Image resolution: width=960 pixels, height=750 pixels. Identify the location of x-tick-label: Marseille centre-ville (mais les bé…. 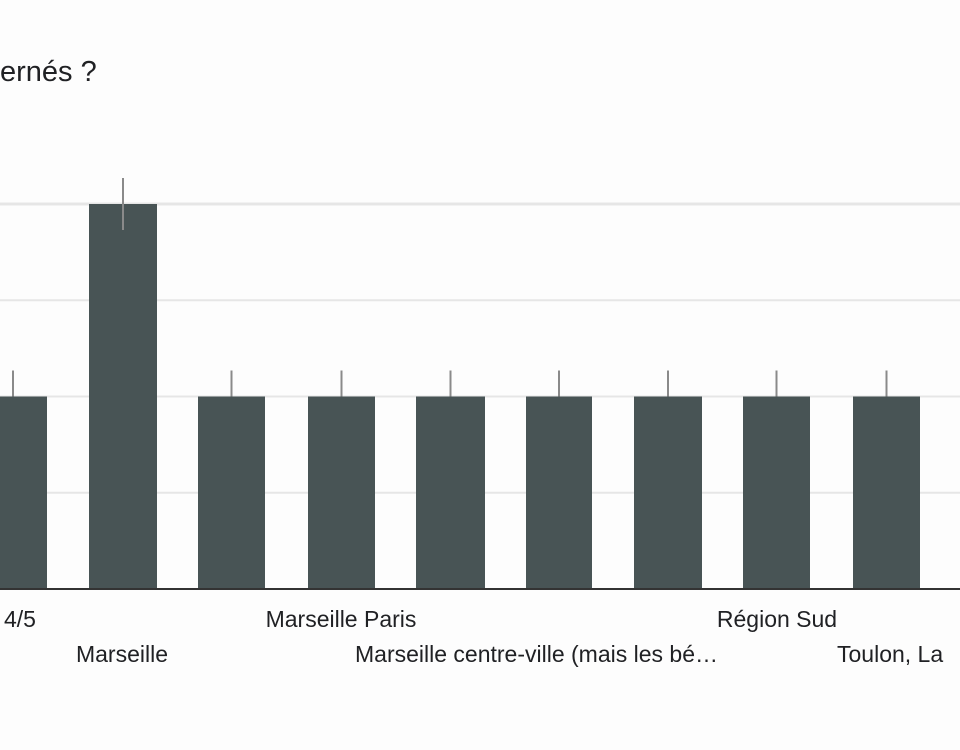
(536, 654).